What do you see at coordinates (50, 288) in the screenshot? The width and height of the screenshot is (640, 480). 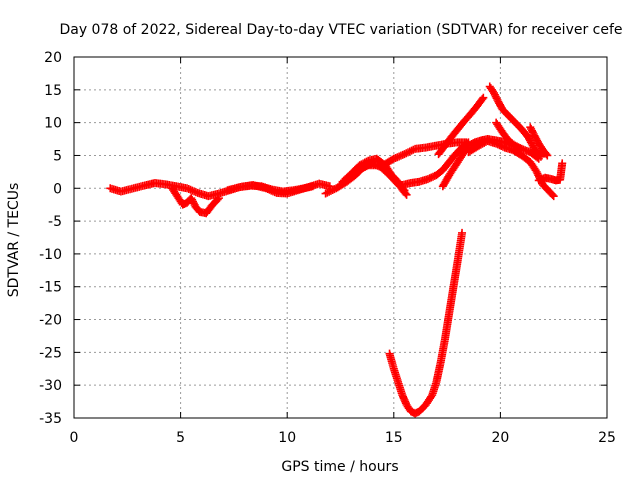 I see `y-tick-label: -15` at bounding box center [50, 288].